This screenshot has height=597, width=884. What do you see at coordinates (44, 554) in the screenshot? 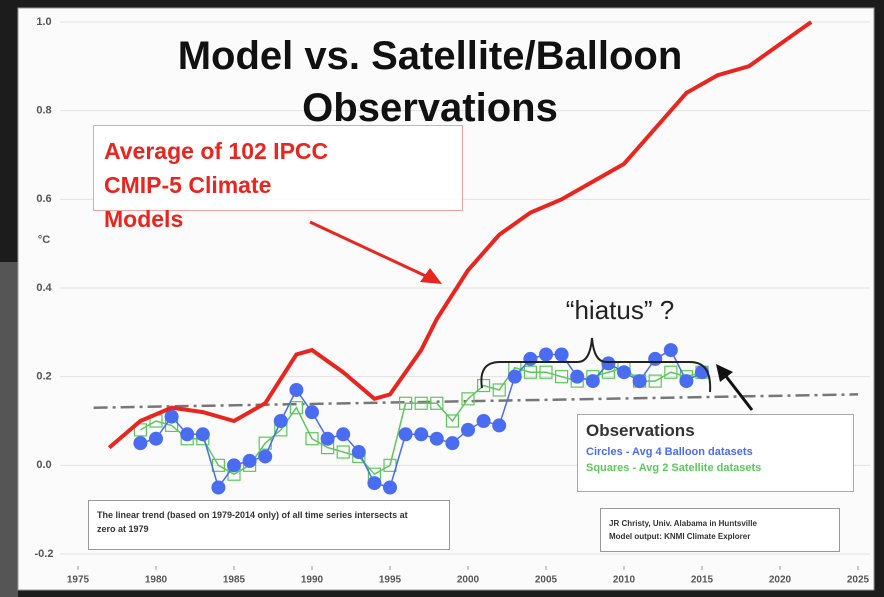
I see `y-tick-label: -0.2` at bounding box center [44, 554].